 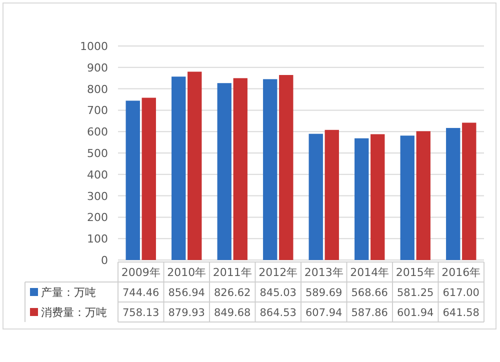 I want to click on data-label: 589.69, so click(x=324, y=293).